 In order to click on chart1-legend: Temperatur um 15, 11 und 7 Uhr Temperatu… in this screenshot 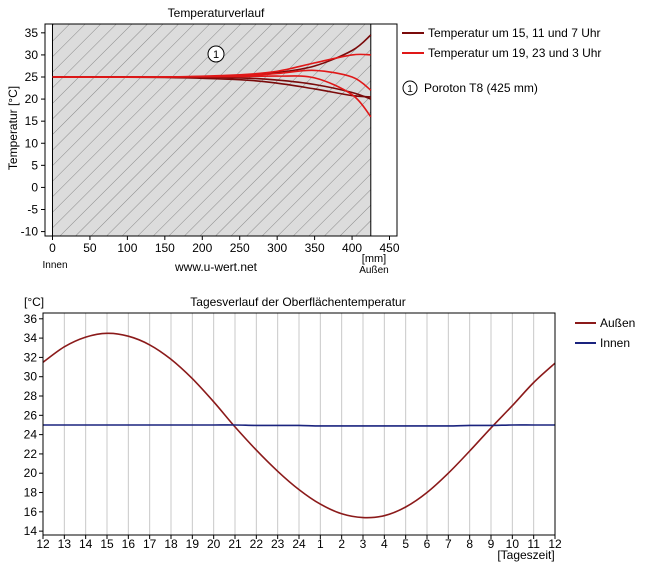, I will do `click(501, 61)`.